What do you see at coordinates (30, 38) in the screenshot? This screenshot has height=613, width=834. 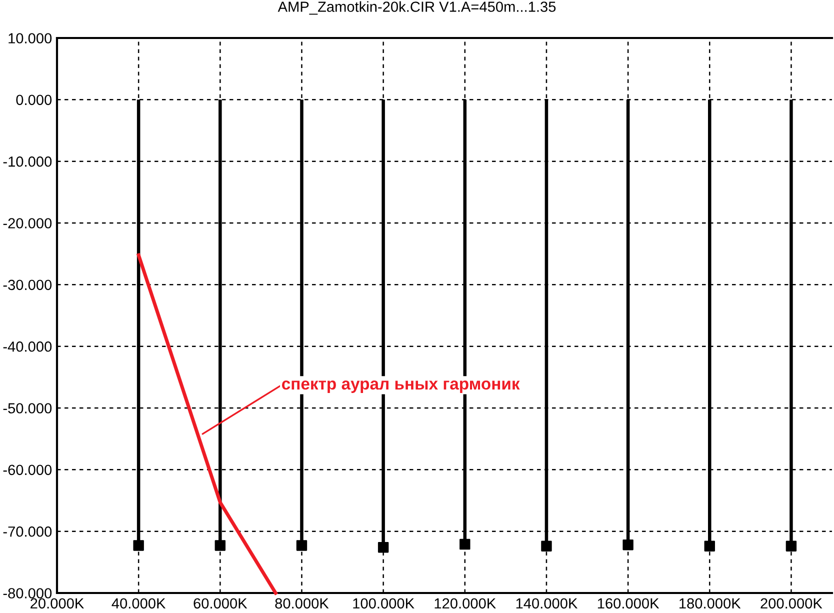 I see `y-tick-label: 10.000` at bounding box center [30, 38].